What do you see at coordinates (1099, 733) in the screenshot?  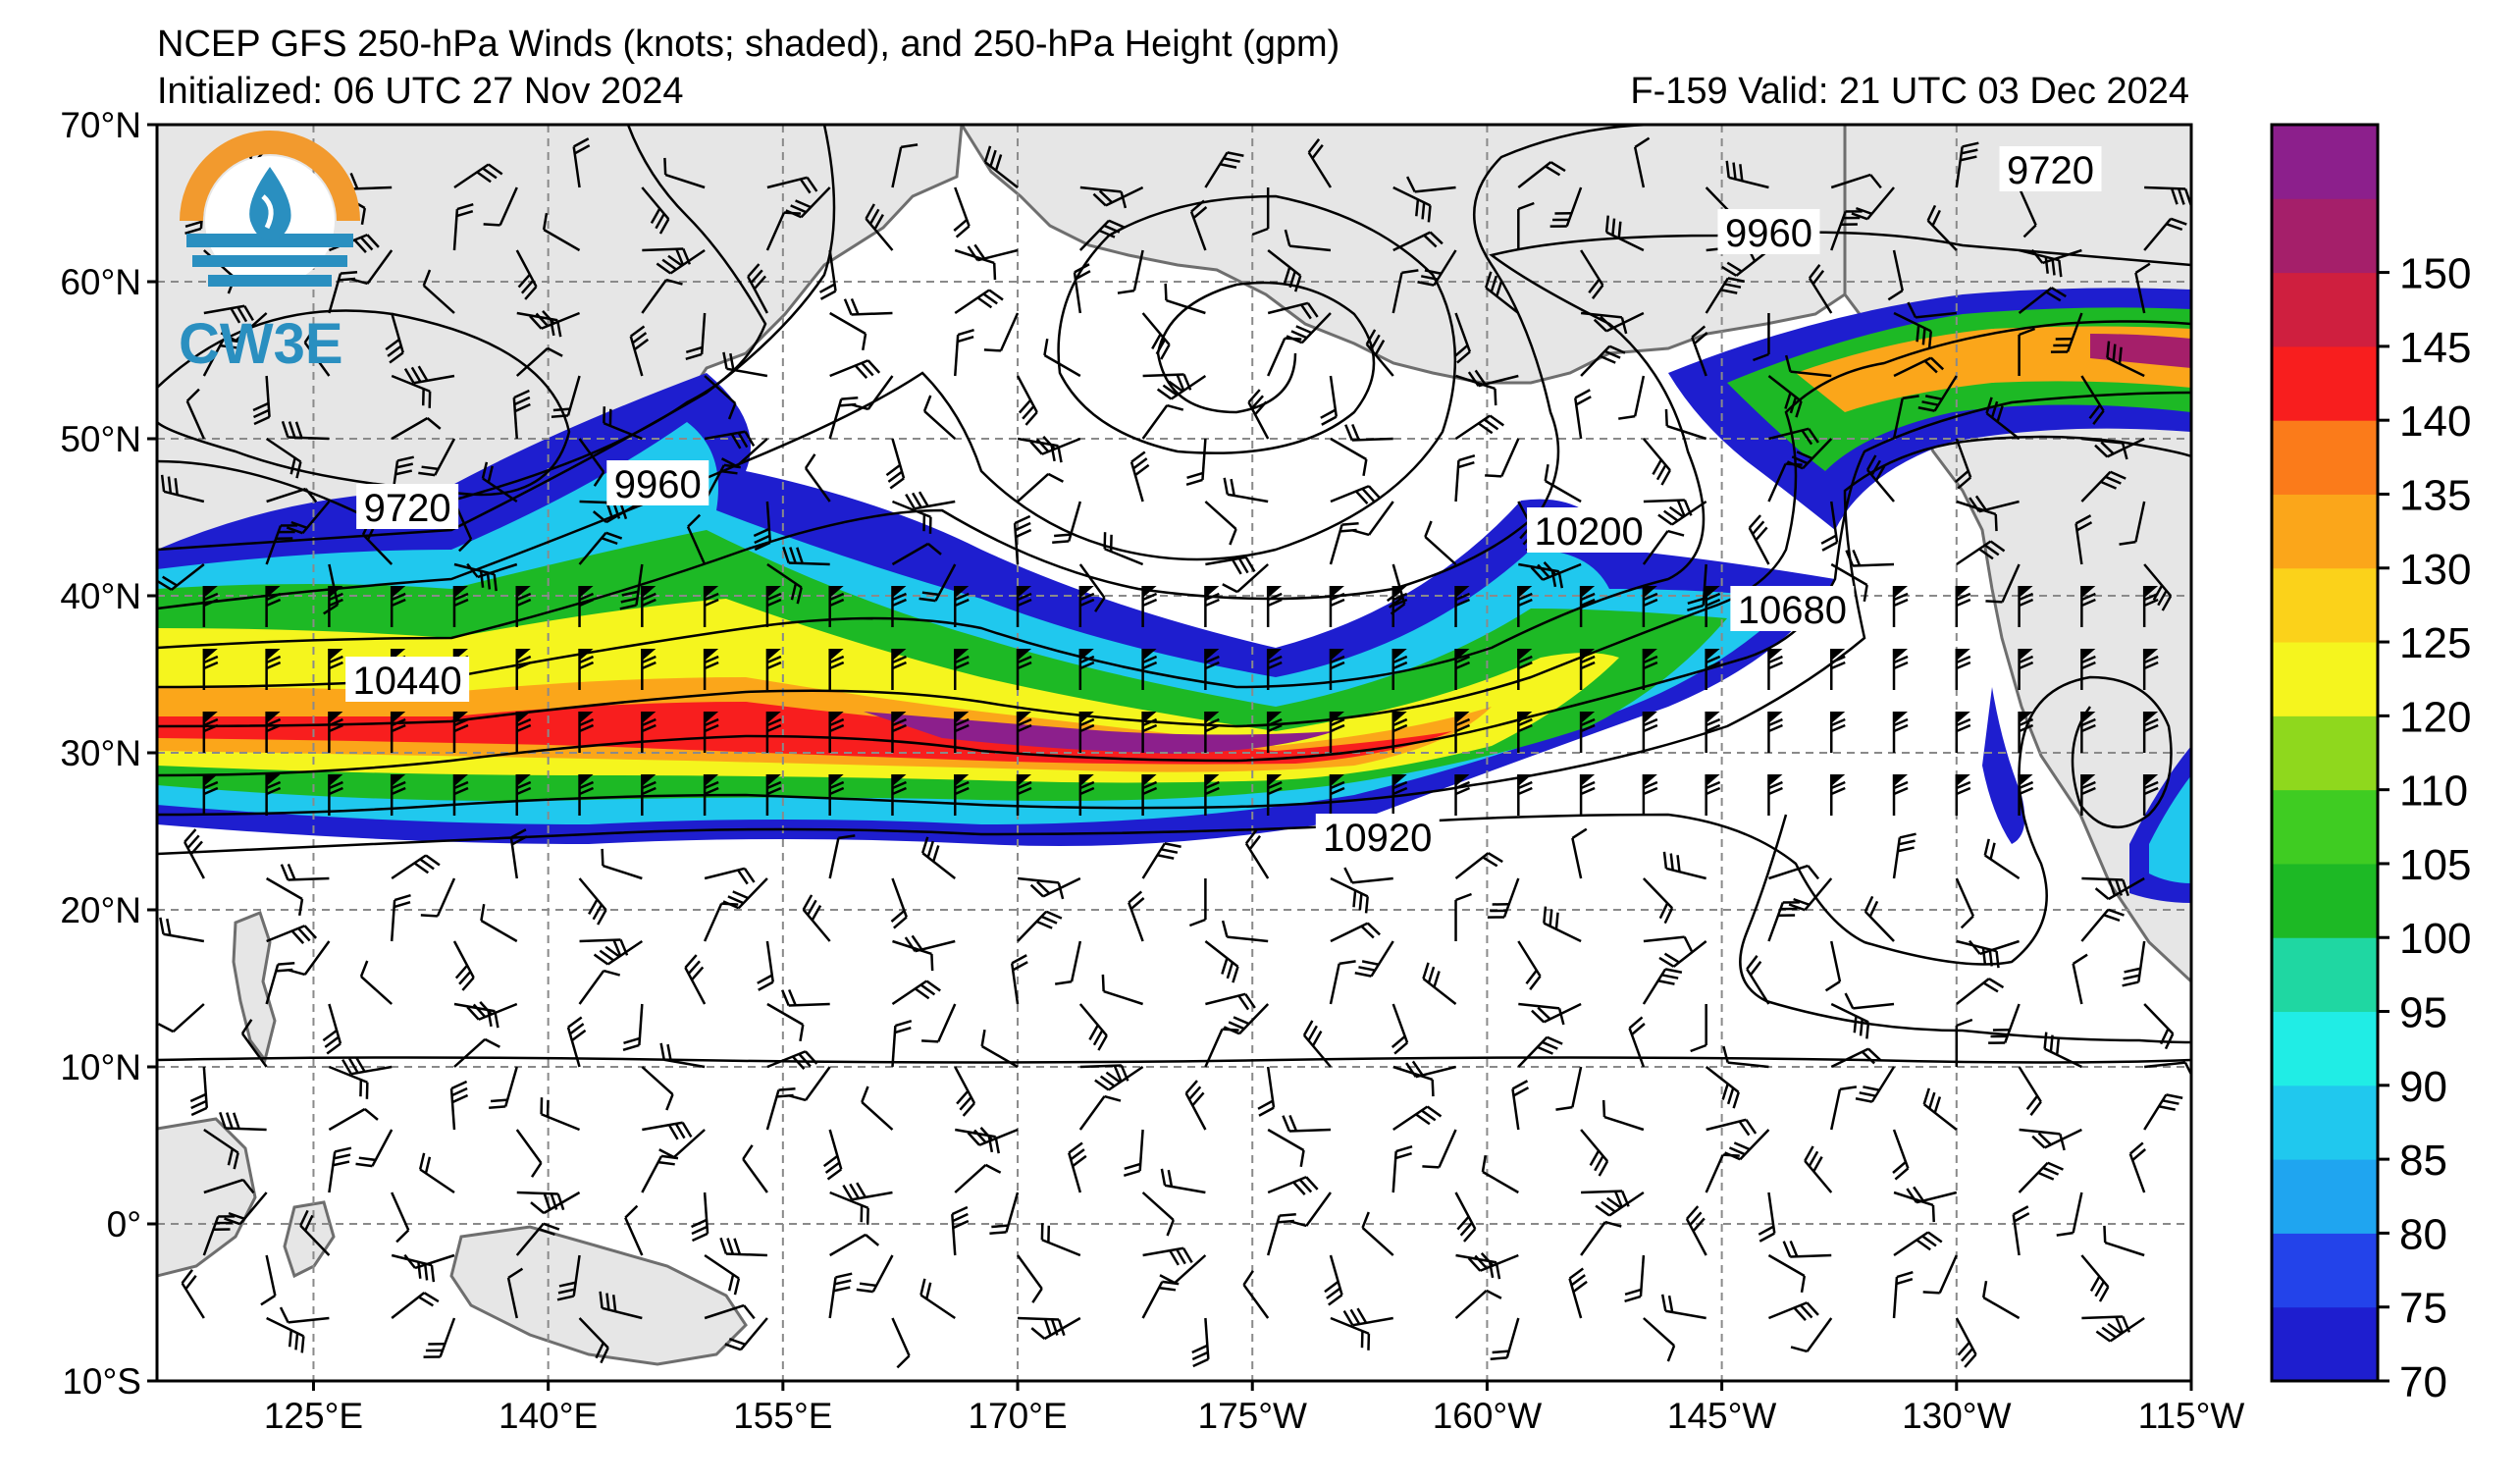 I see `jet-core-145kt` at bounding box center [1099, 733].